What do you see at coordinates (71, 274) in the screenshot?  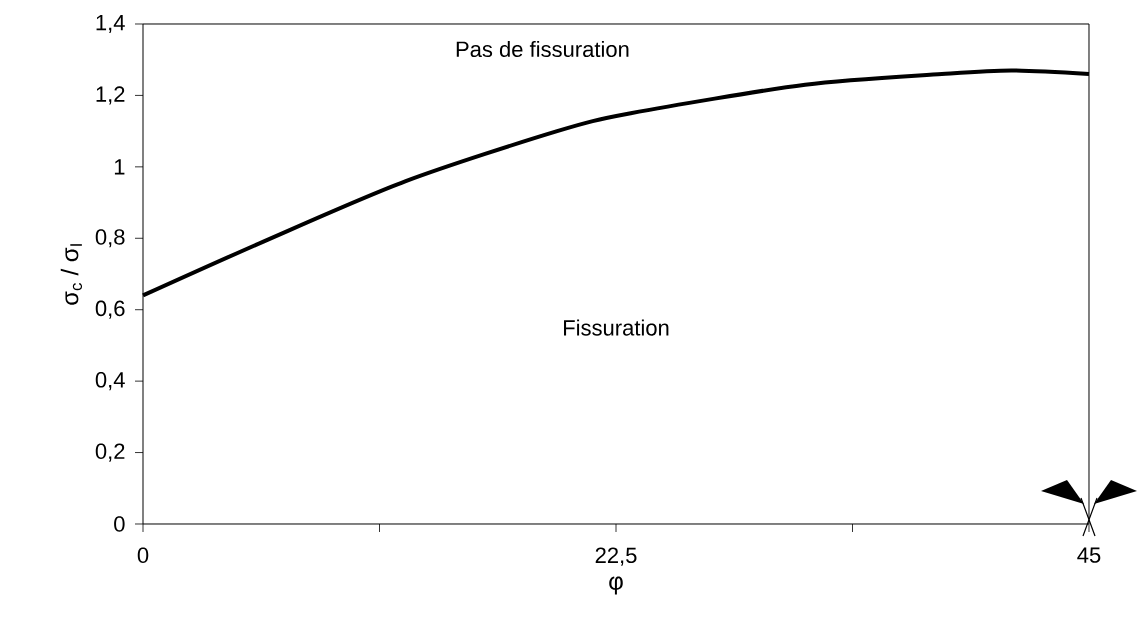 I see `y-axis-title: σ$_{c}$ / σ$_{I}$` at bounding box center [71, 274].